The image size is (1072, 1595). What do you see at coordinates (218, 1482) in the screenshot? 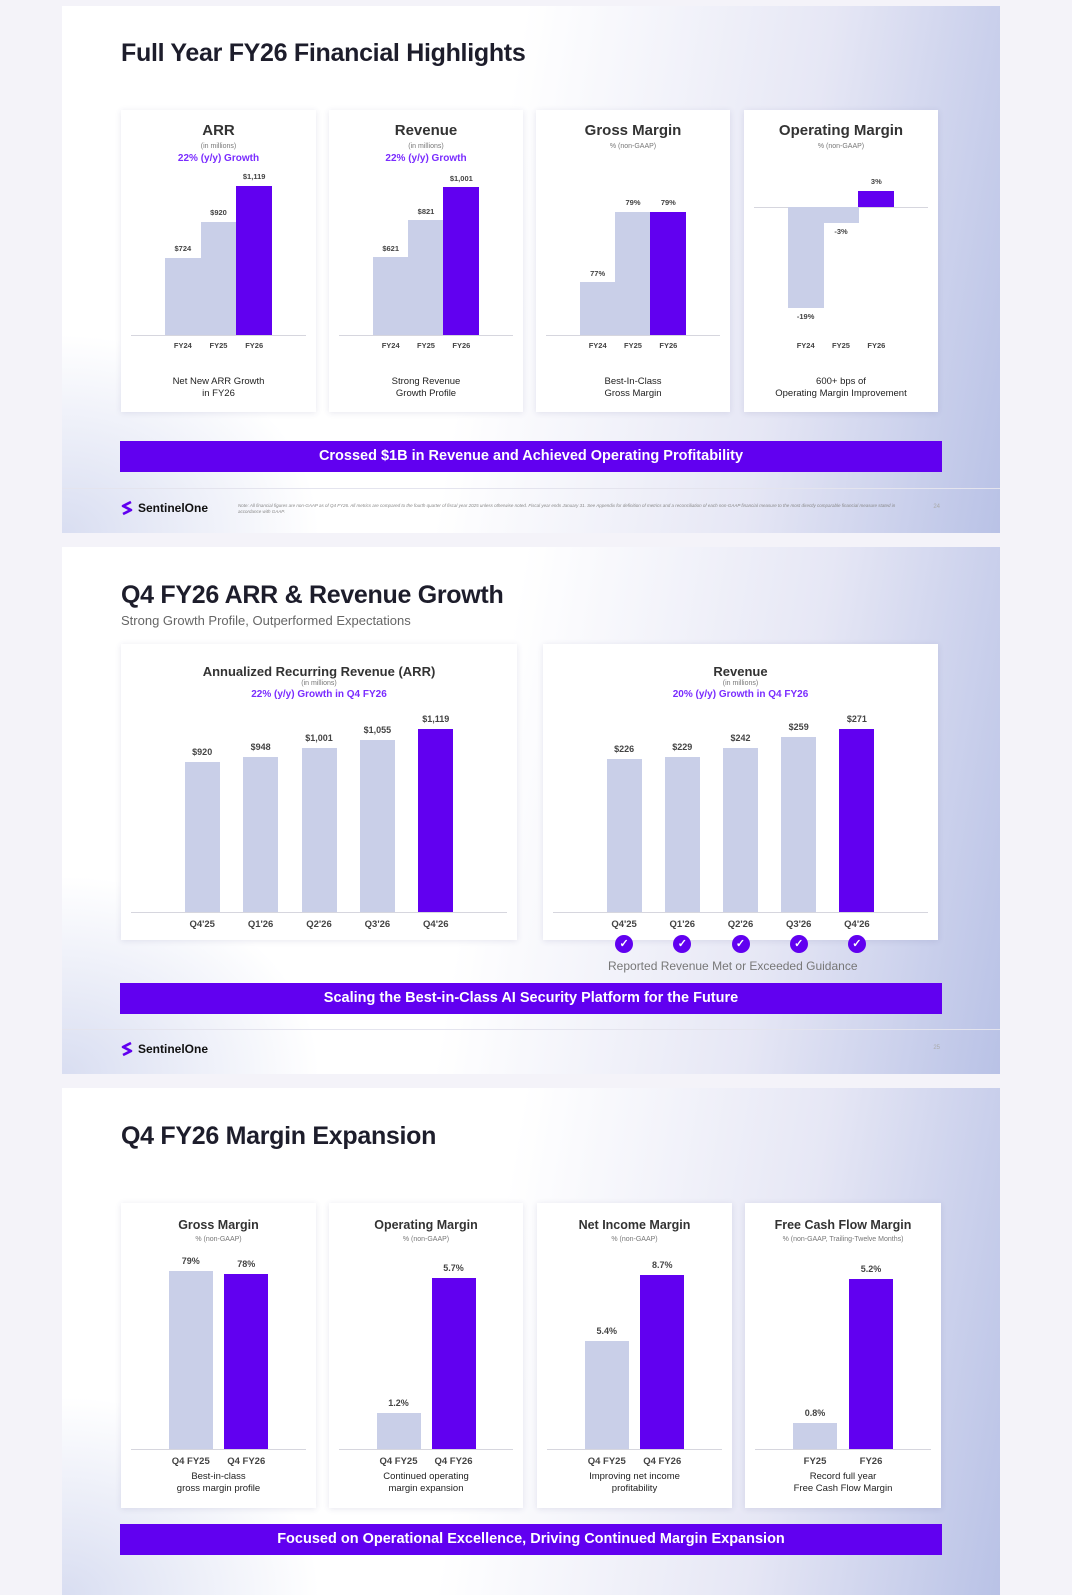
I see `chart-note: Best-in-class gross margin profile` at bounding box center [218, 1482].